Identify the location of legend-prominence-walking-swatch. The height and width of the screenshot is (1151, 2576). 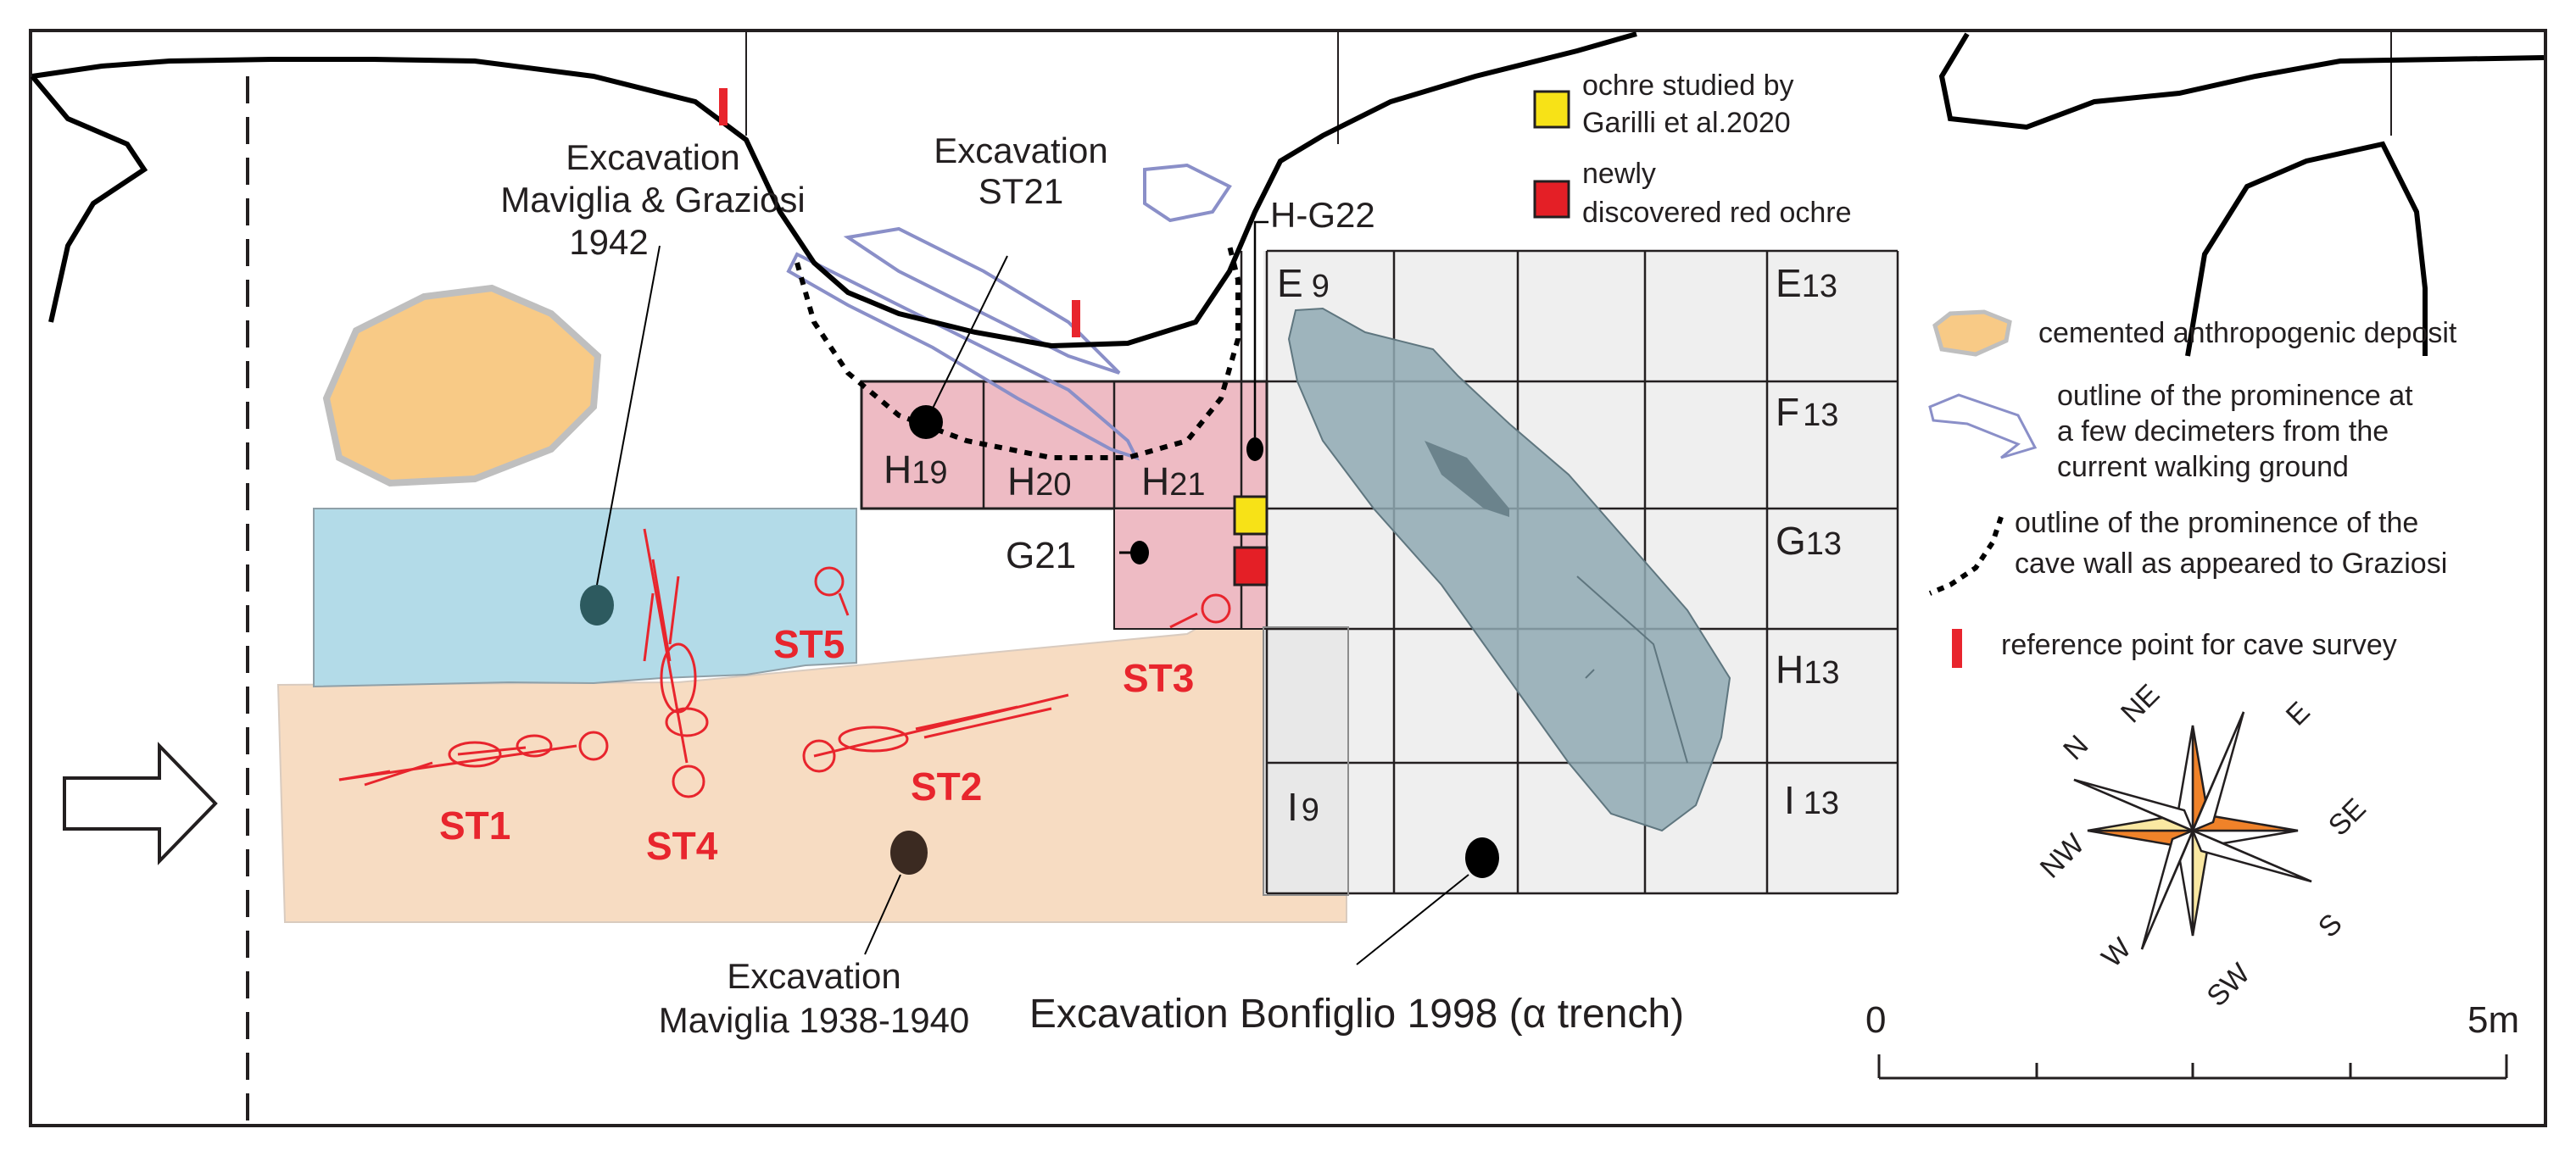
(1983, 426).